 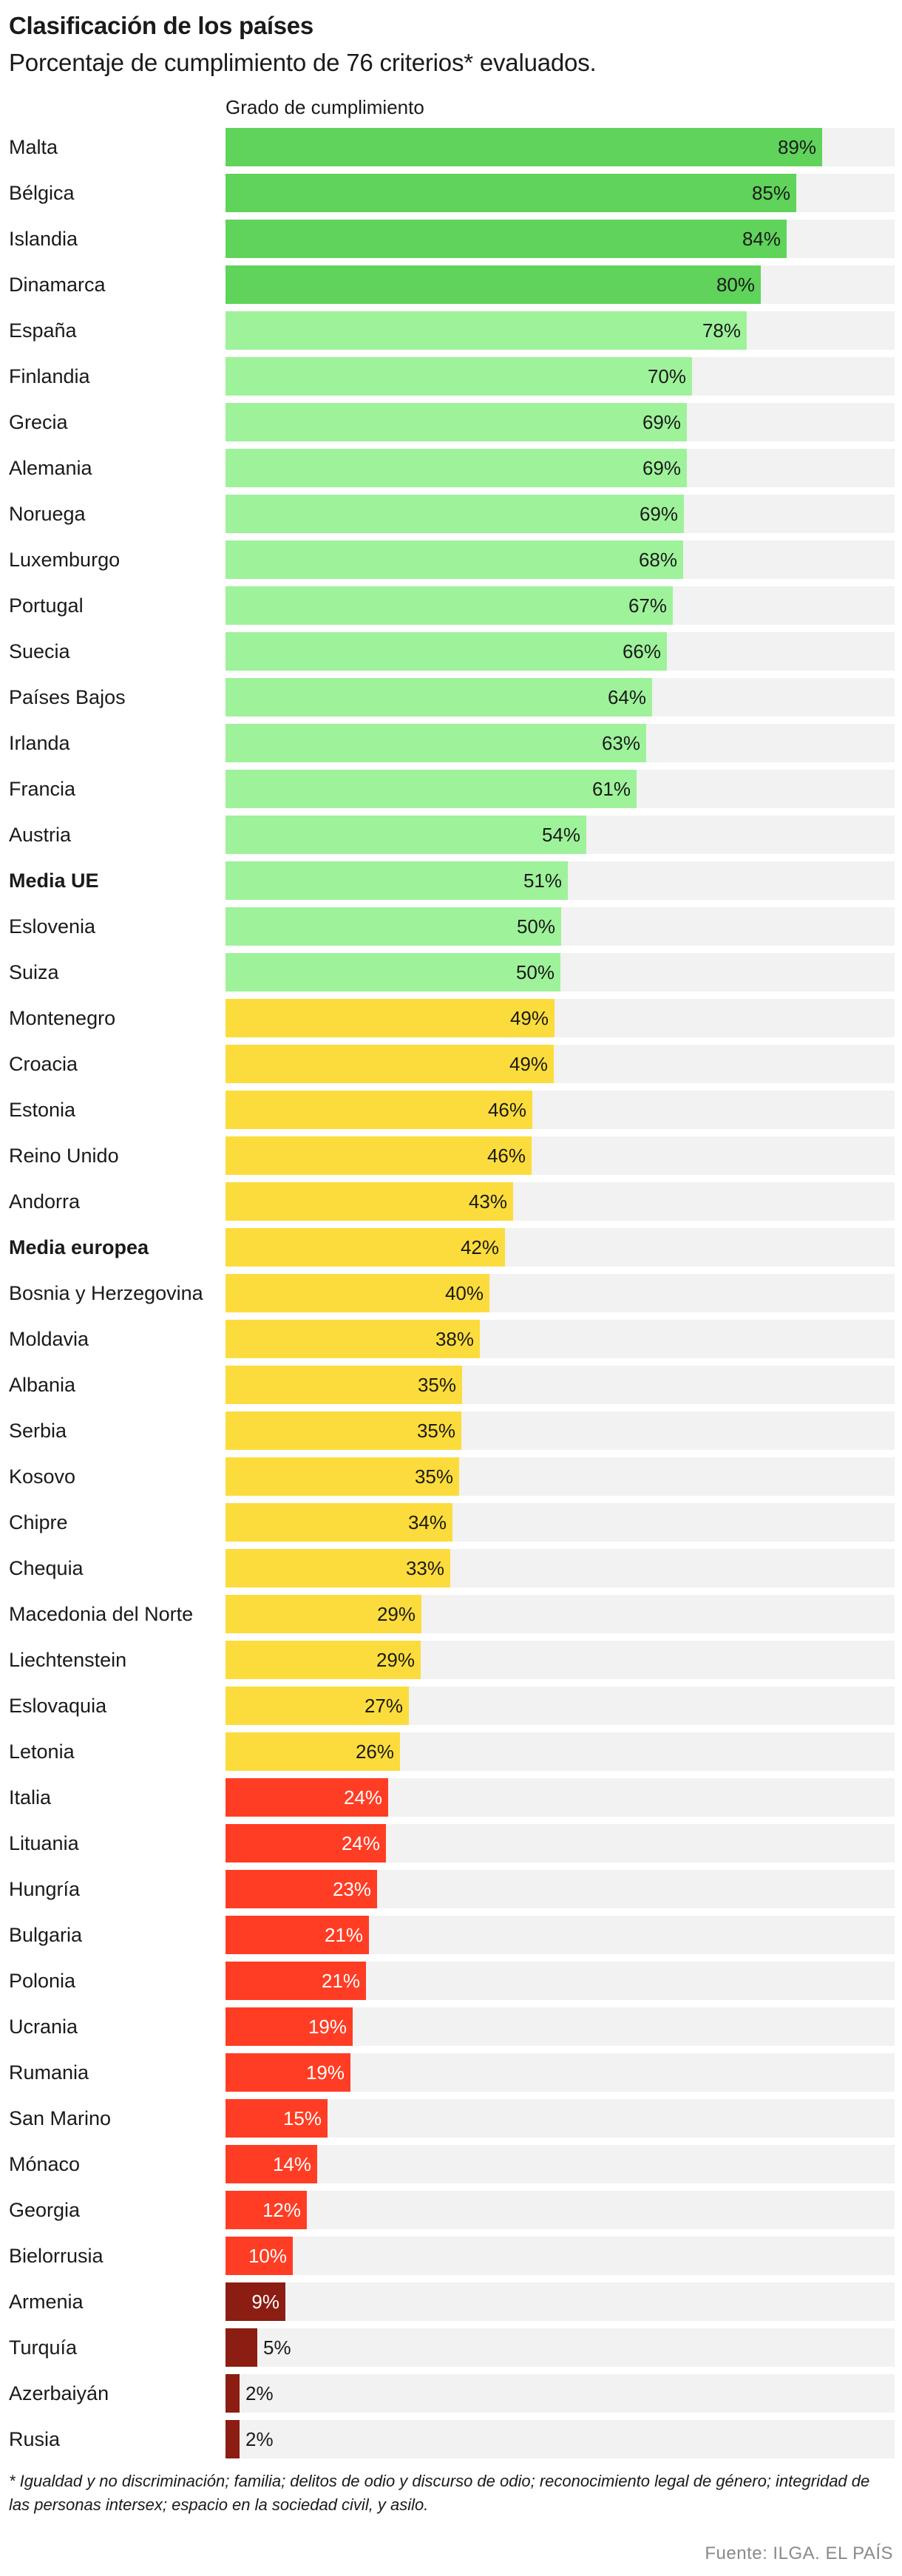 I want to click on bar-track: 78%, so click(x=560, y=330).